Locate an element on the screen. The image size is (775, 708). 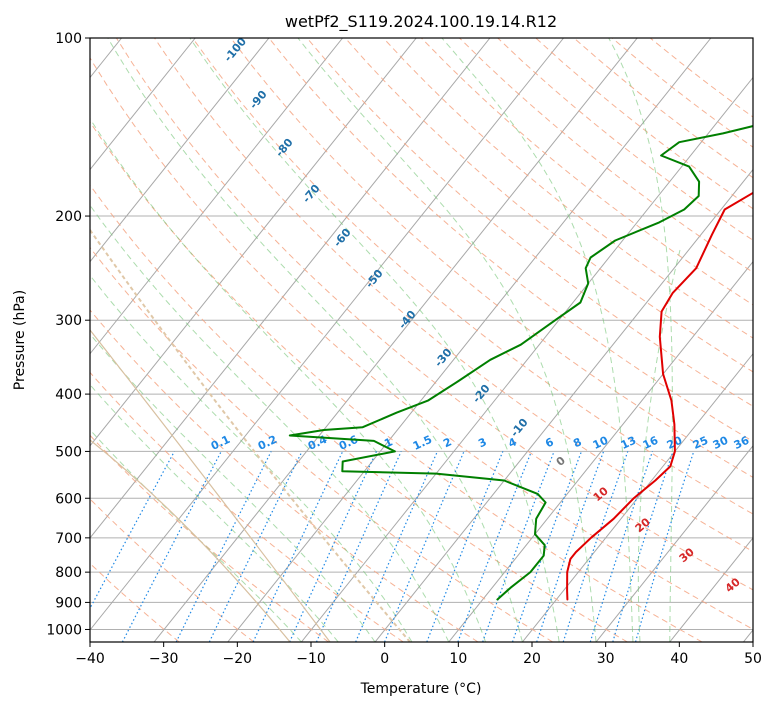
y-axis-ticks: 100 200 300 400 500 600 700 800 900 1000 is located at coordinates (68, 334).